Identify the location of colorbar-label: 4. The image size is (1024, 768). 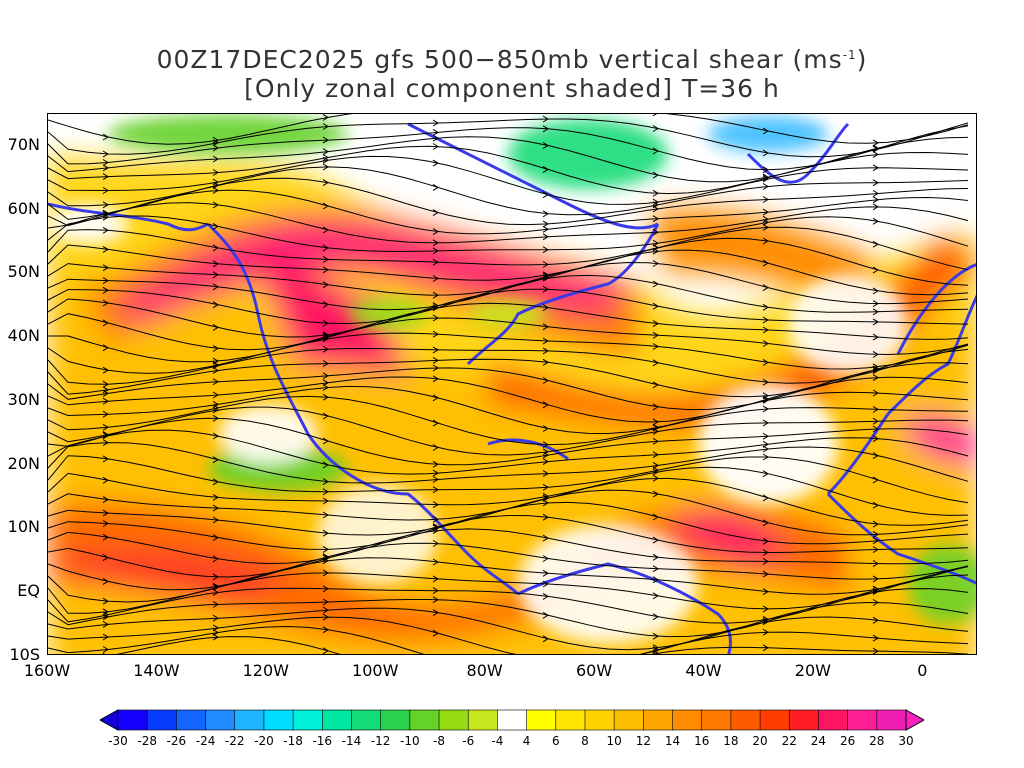
(526, 741).